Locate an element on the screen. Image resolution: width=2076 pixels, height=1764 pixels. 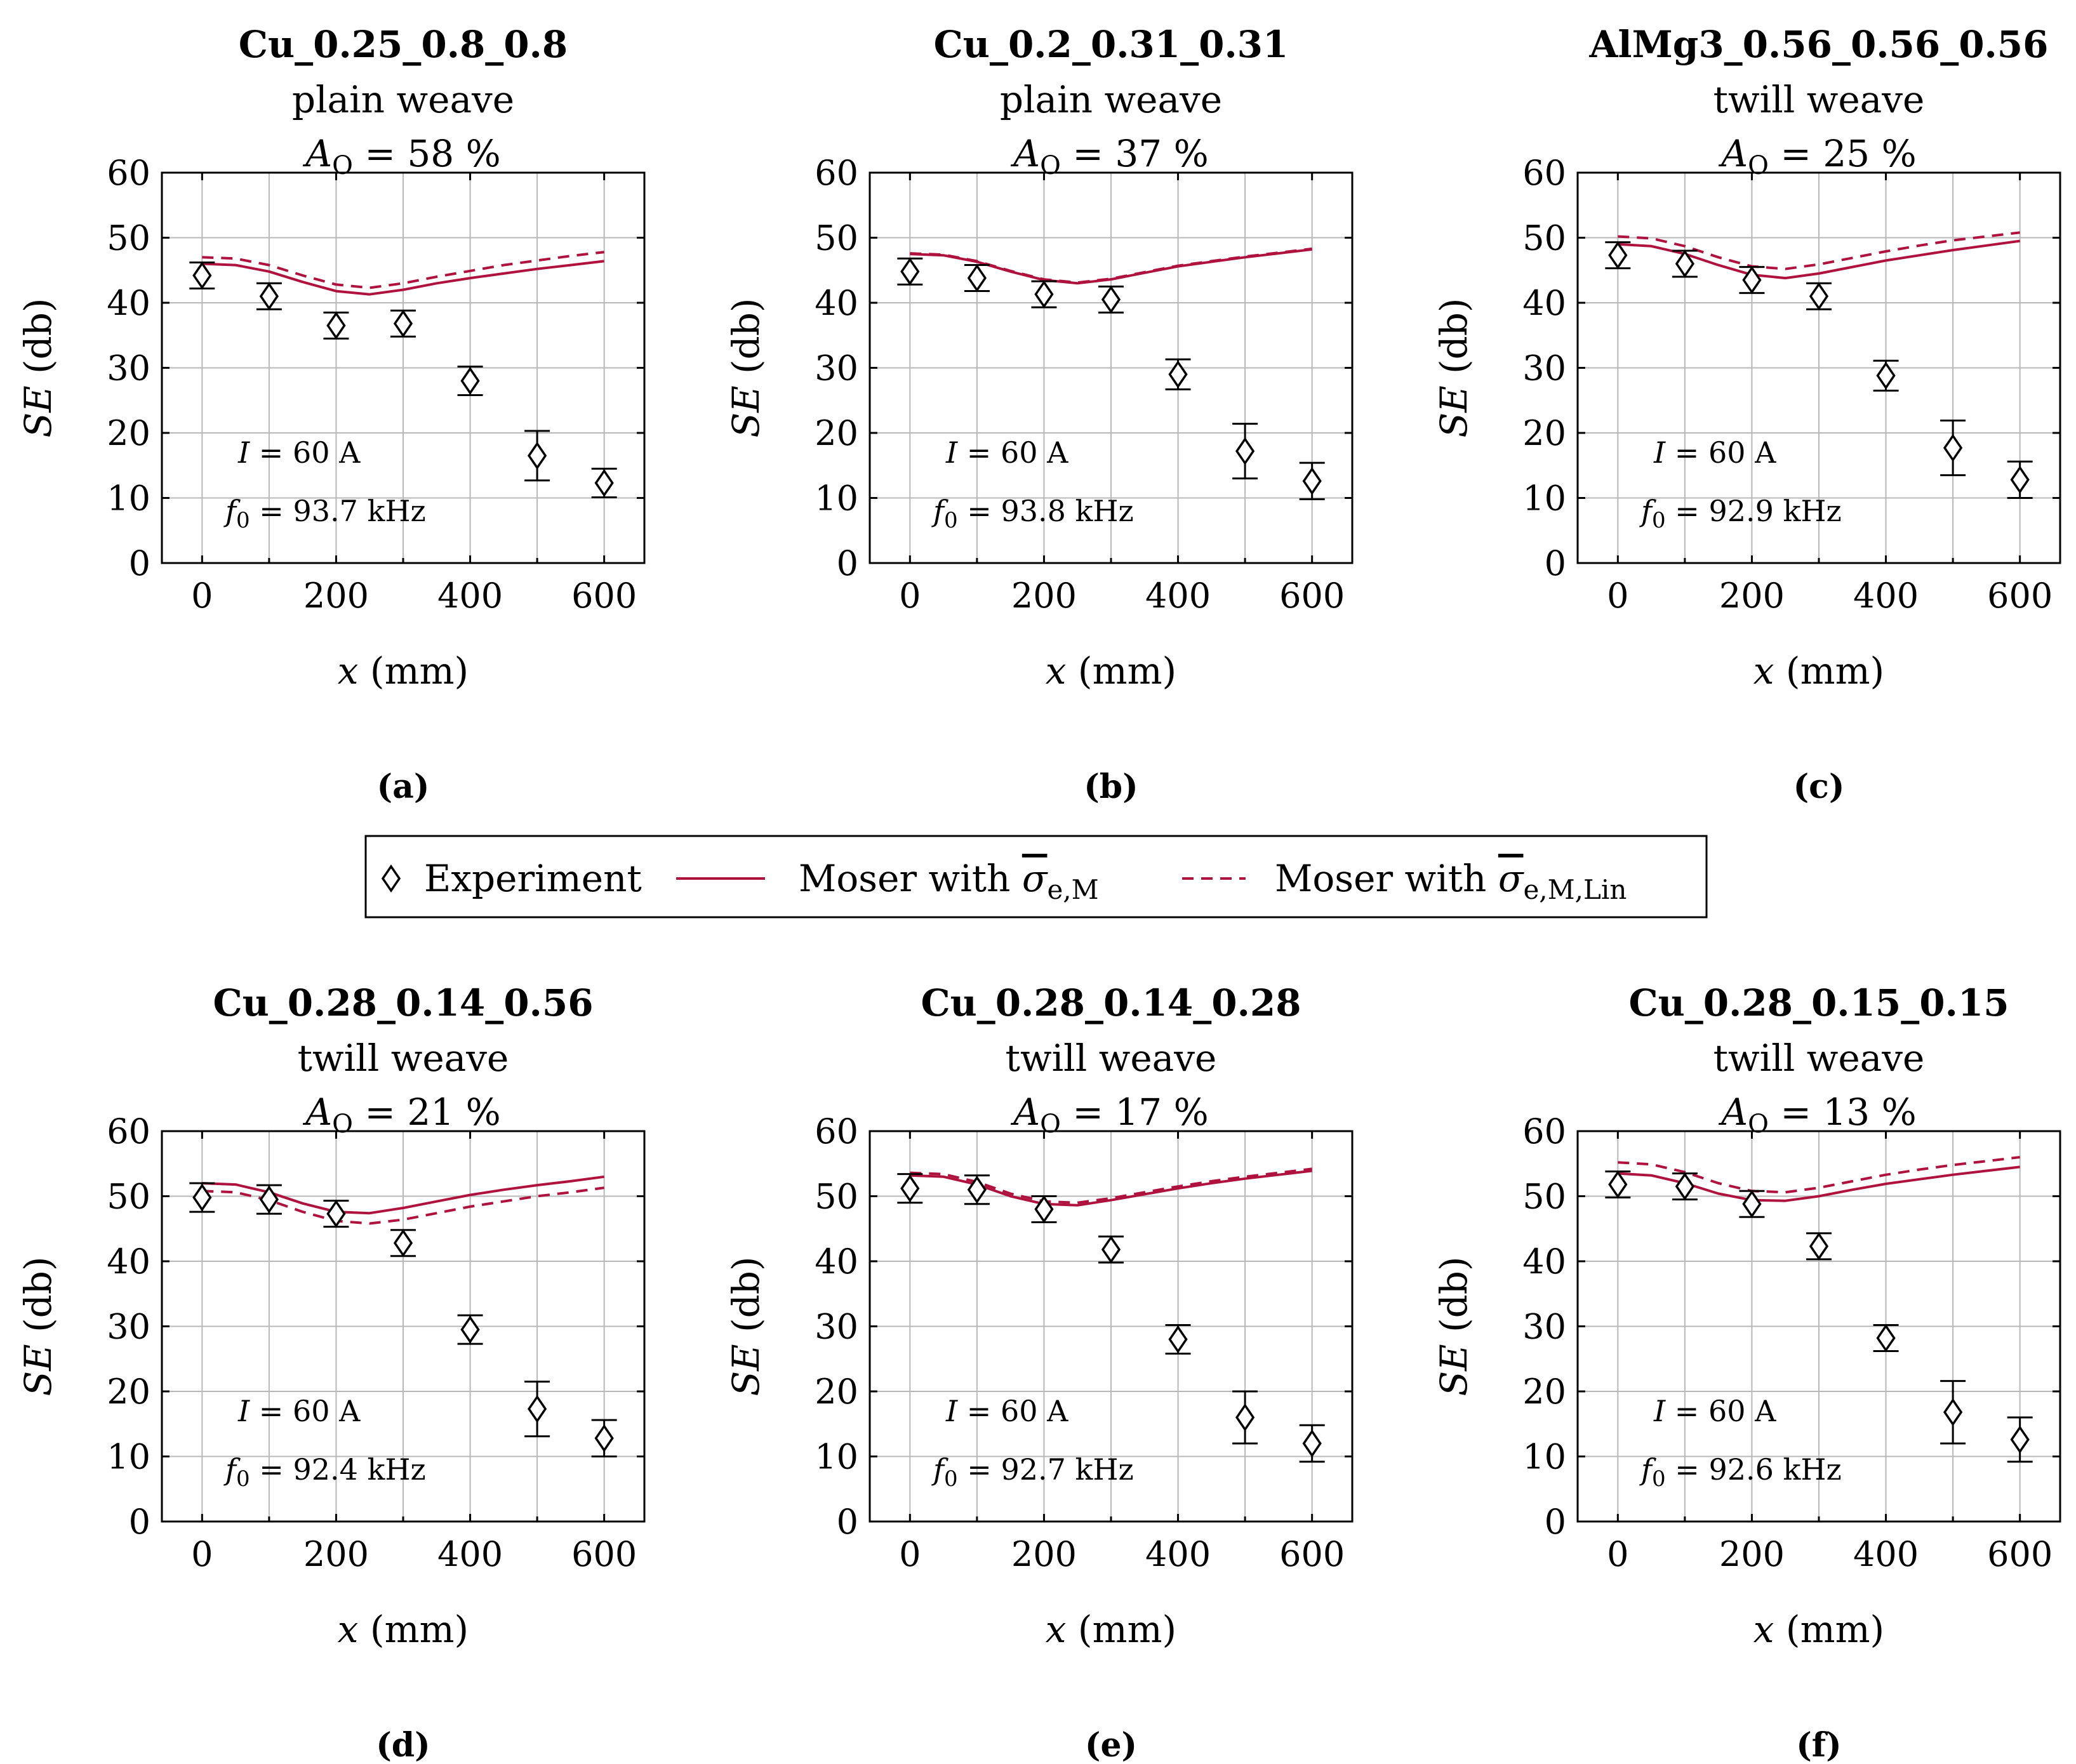
open-area-label: AO = 13 % is located at coordinates (1818, 1115).